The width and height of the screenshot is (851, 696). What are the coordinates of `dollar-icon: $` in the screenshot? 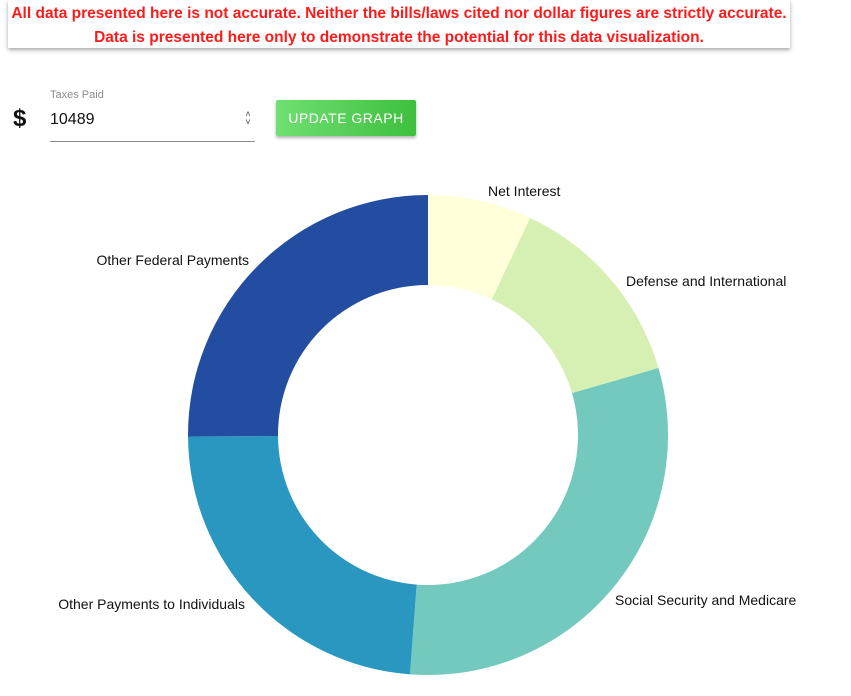 It's located at (20, 118).